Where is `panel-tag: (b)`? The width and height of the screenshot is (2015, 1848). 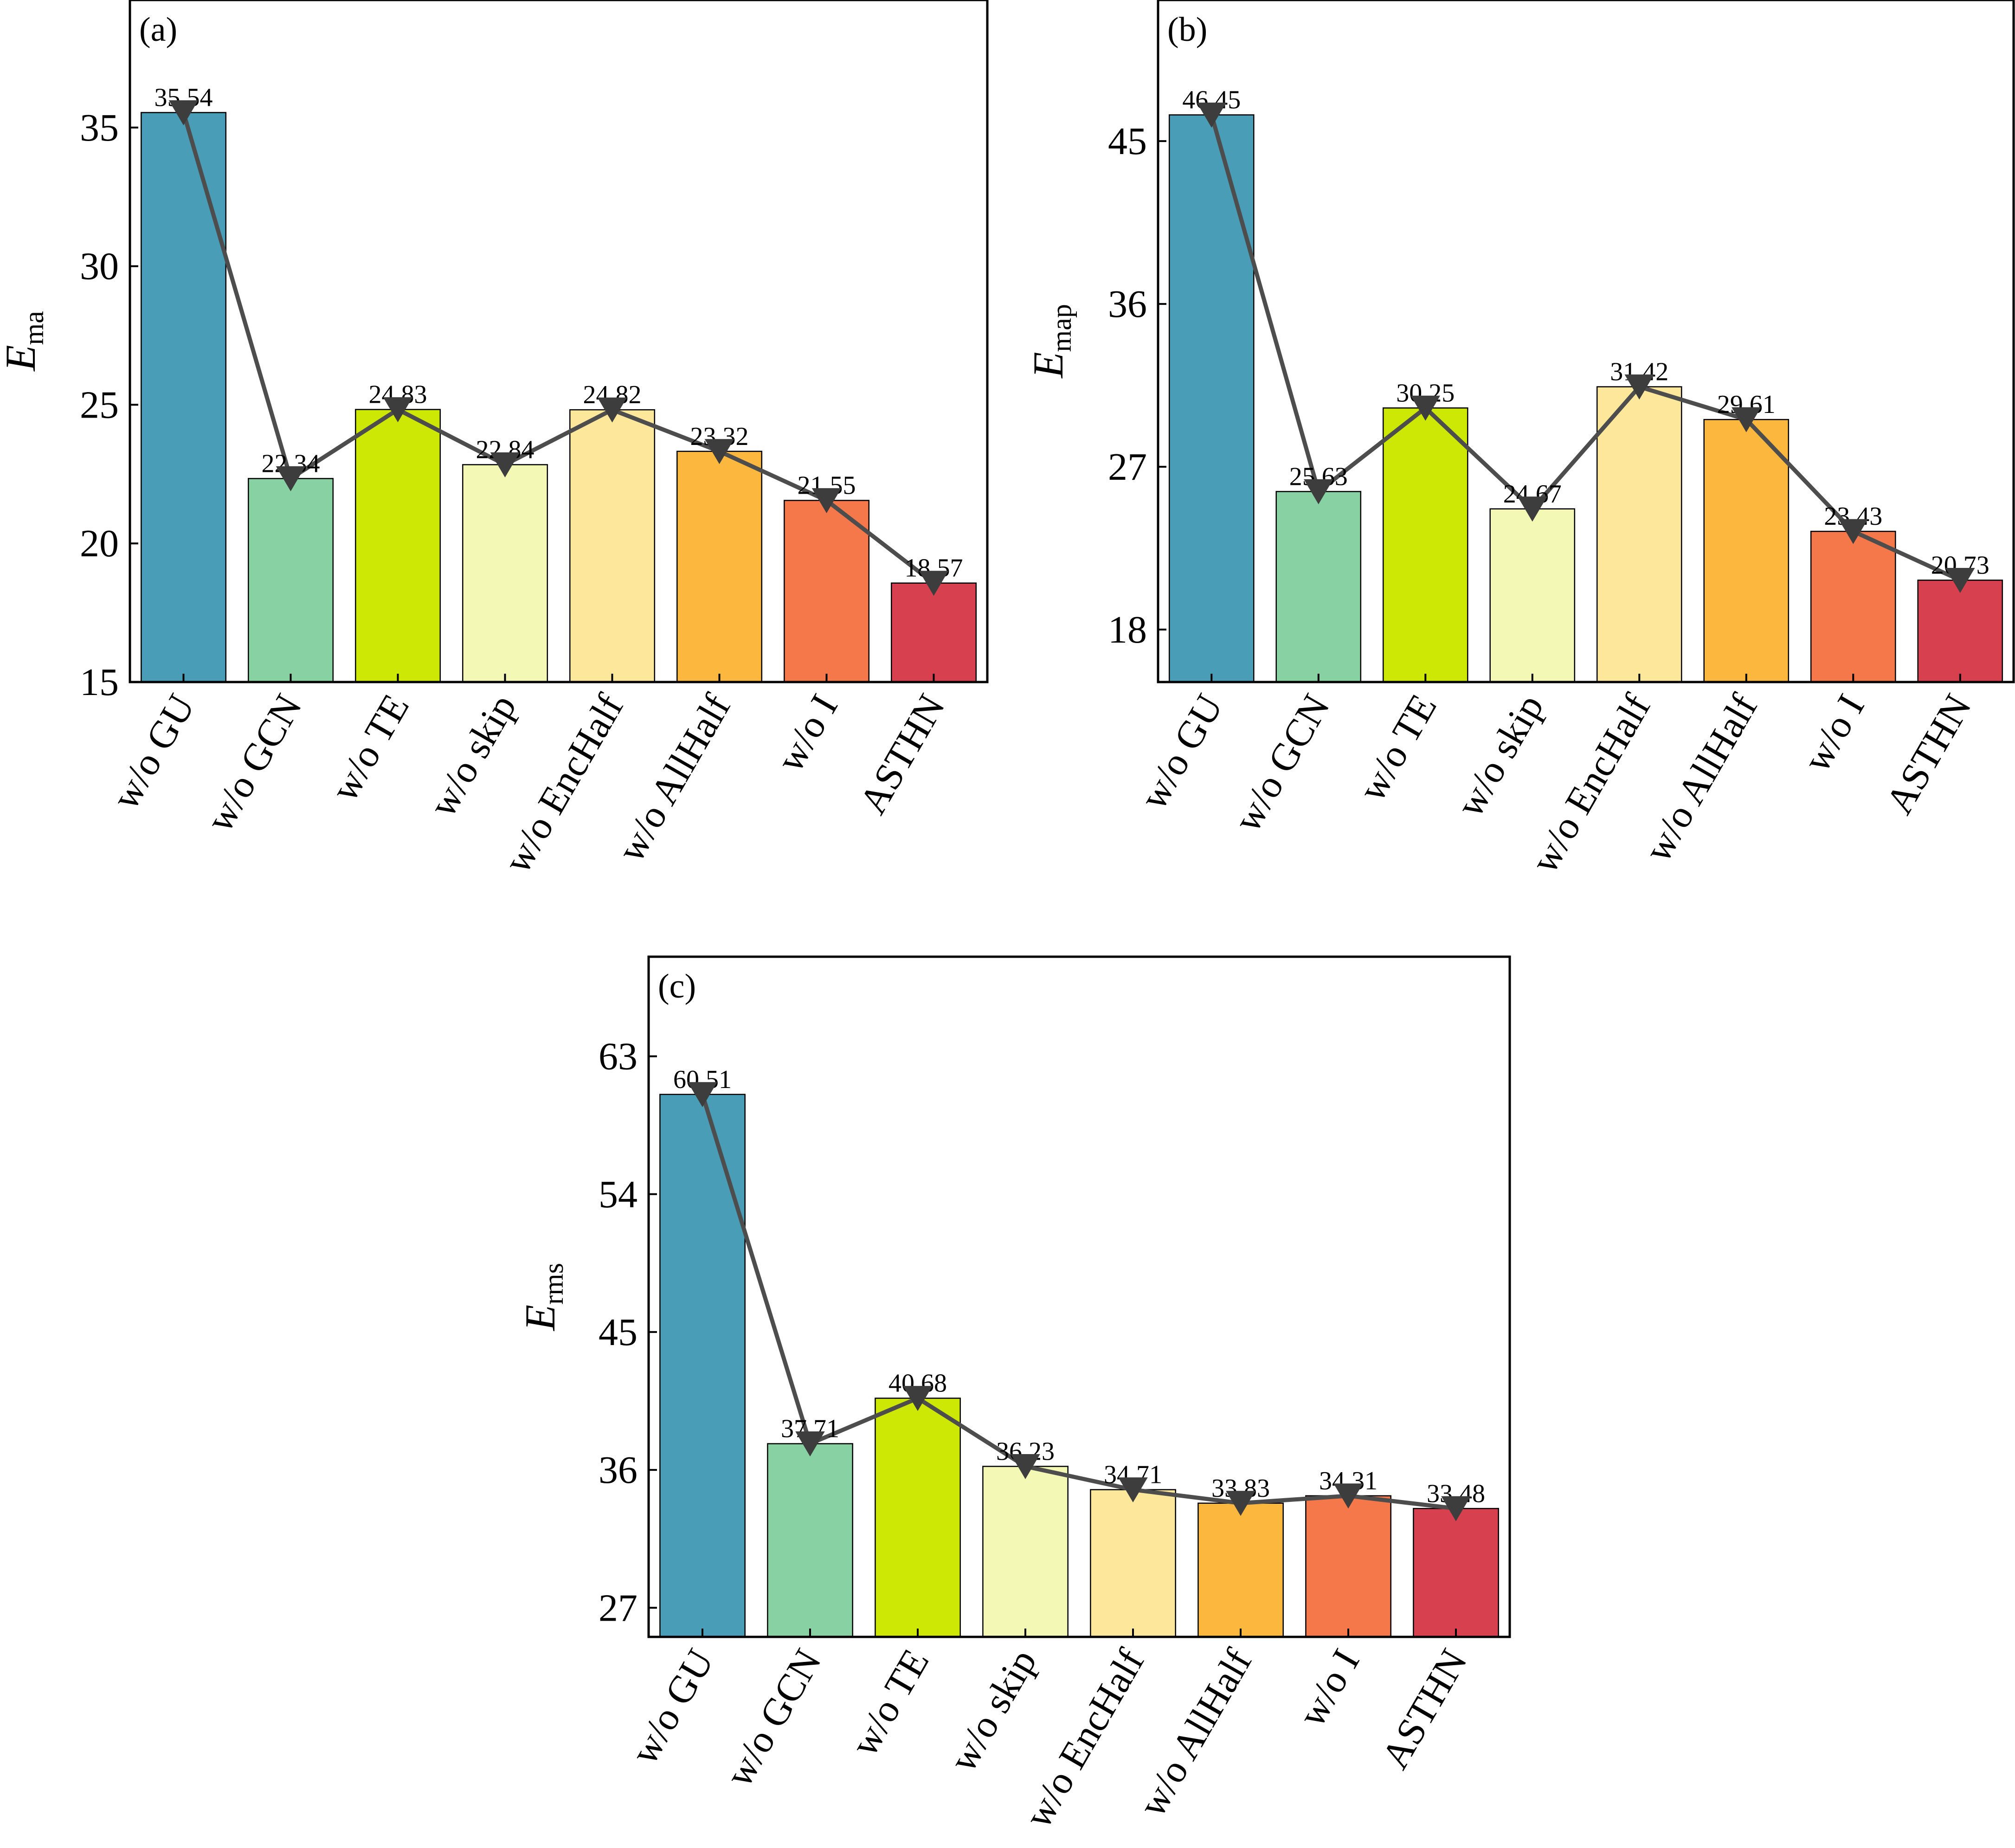 panel-tag: (b) is located at coordinates (1187, 30).